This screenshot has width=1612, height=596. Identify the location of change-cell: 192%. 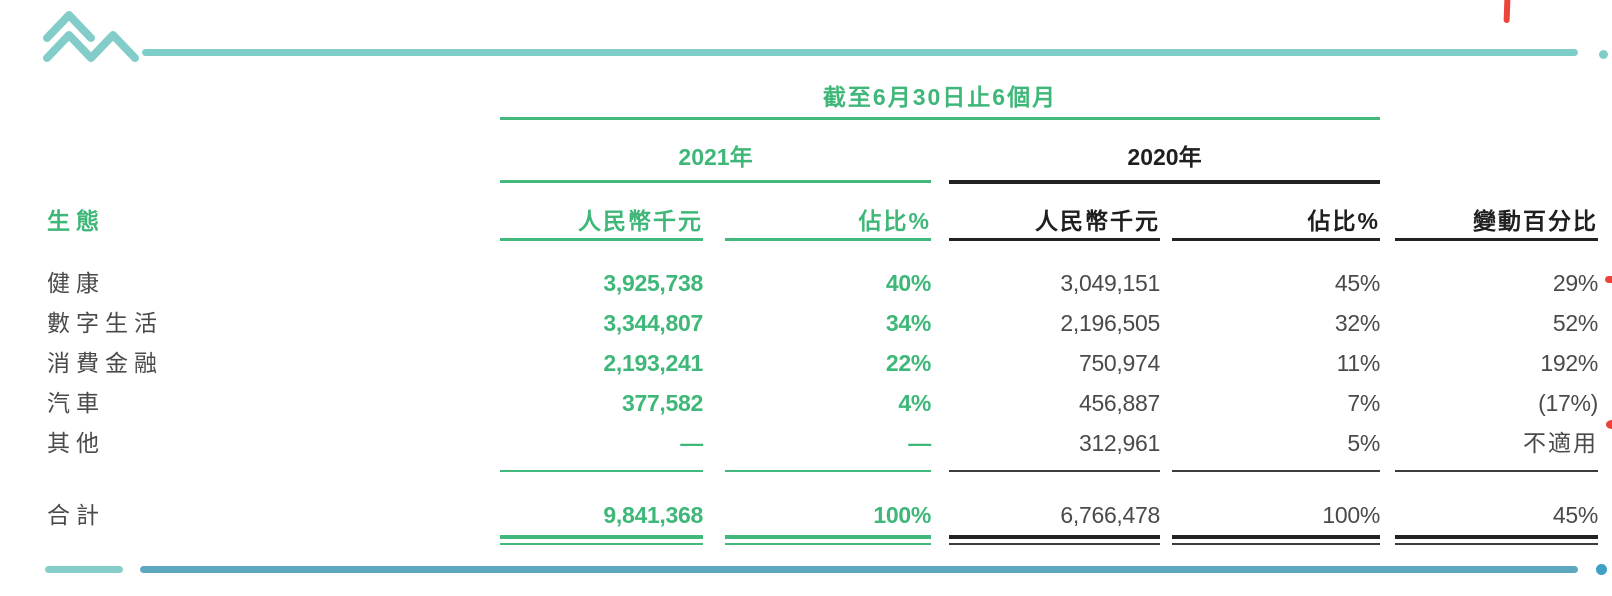
(1569, 363).